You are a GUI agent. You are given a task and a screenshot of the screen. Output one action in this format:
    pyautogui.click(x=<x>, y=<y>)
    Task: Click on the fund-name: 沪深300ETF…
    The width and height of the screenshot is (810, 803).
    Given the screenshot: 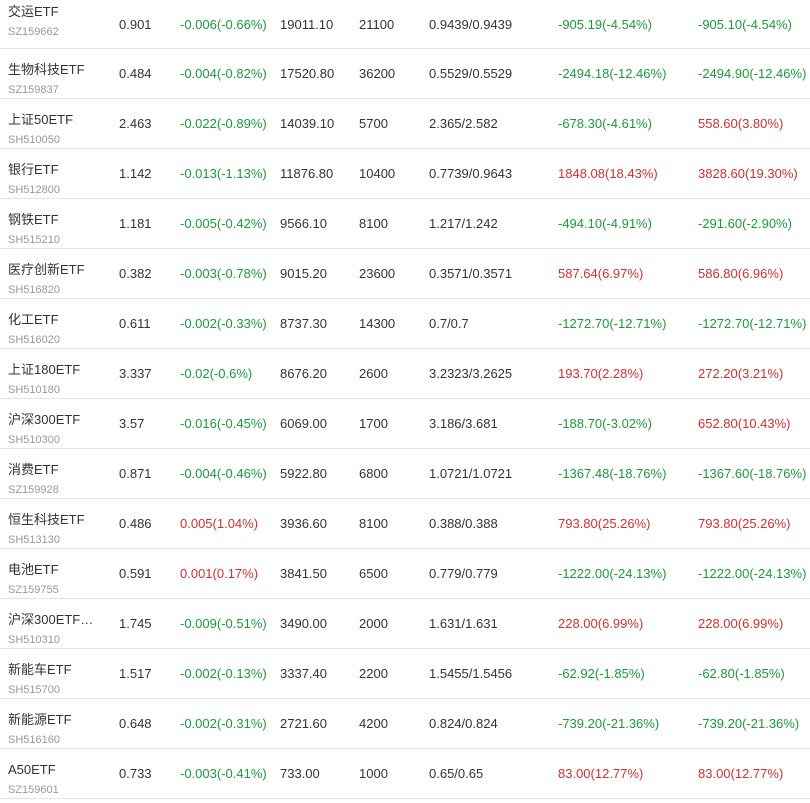 What is the action you would take?
    pyautogui.click(x=51, y=619)
    